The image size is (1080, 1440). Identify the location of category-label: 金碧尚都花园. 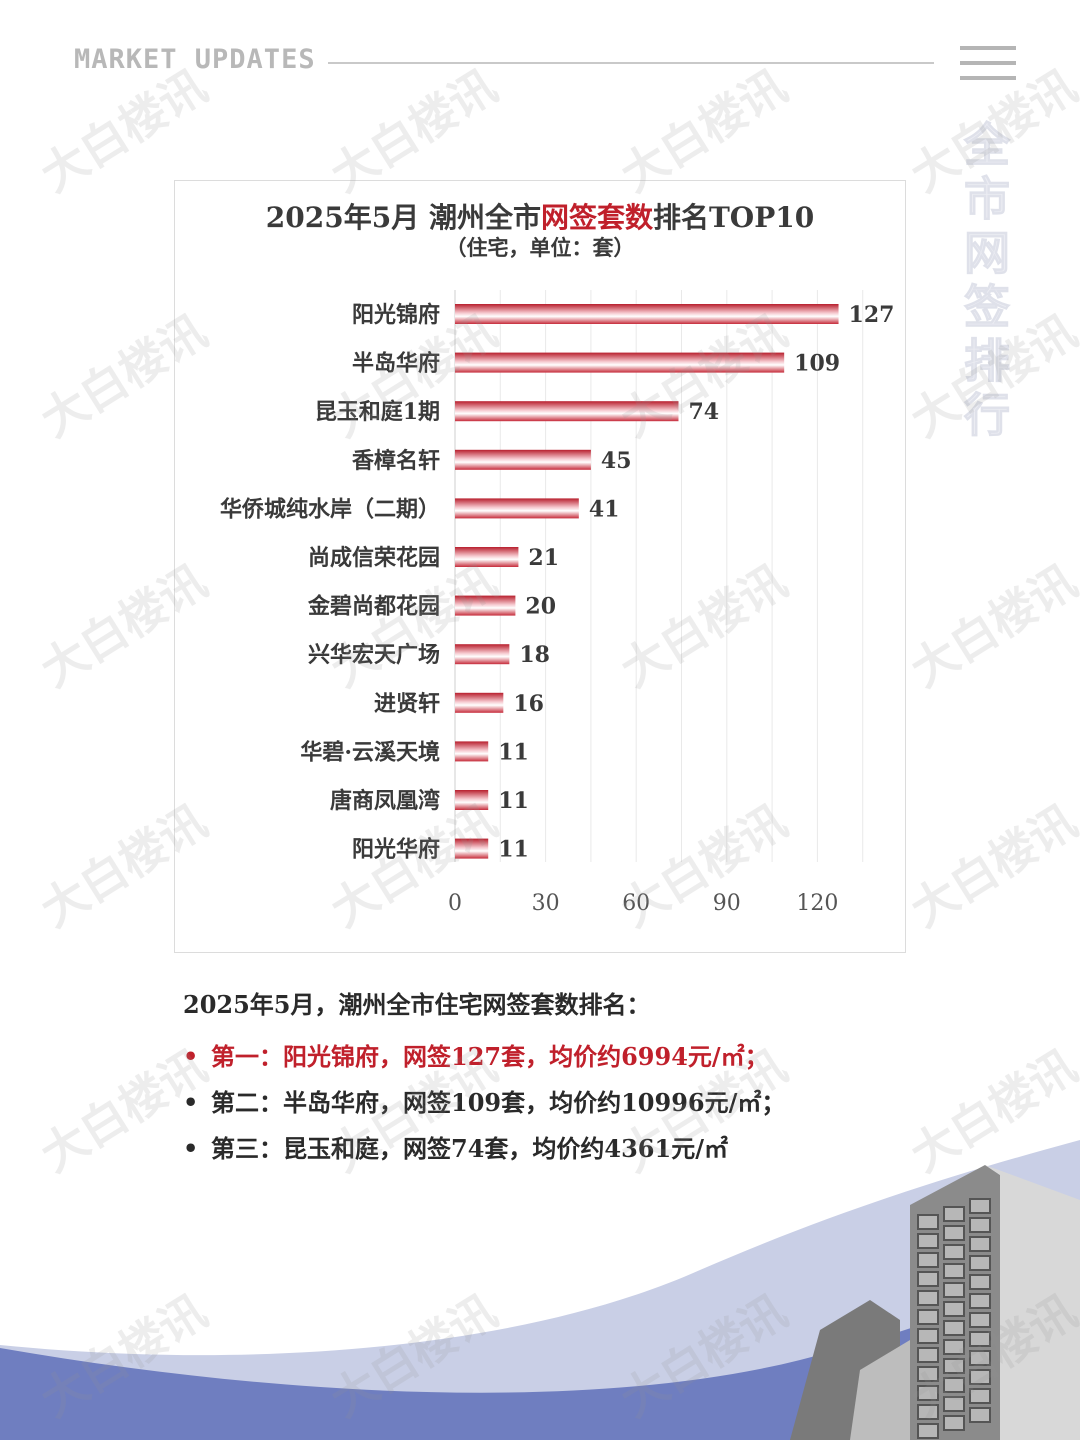
(373, 607).